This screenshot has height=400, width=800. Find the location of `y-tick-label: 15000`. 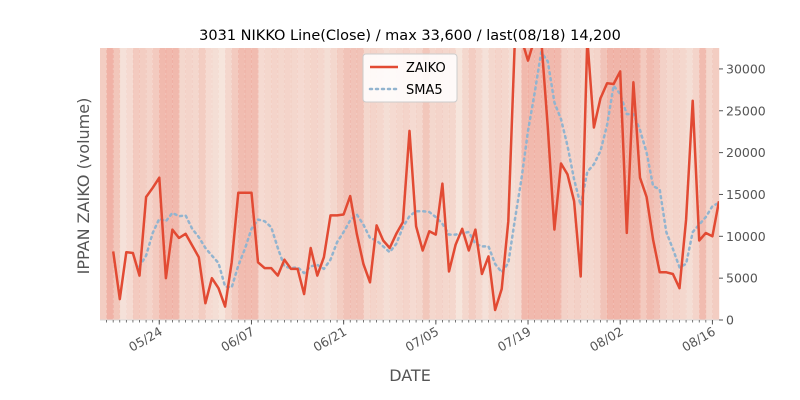

y-tick-label: 15000 is located at coordinates (746, 194).